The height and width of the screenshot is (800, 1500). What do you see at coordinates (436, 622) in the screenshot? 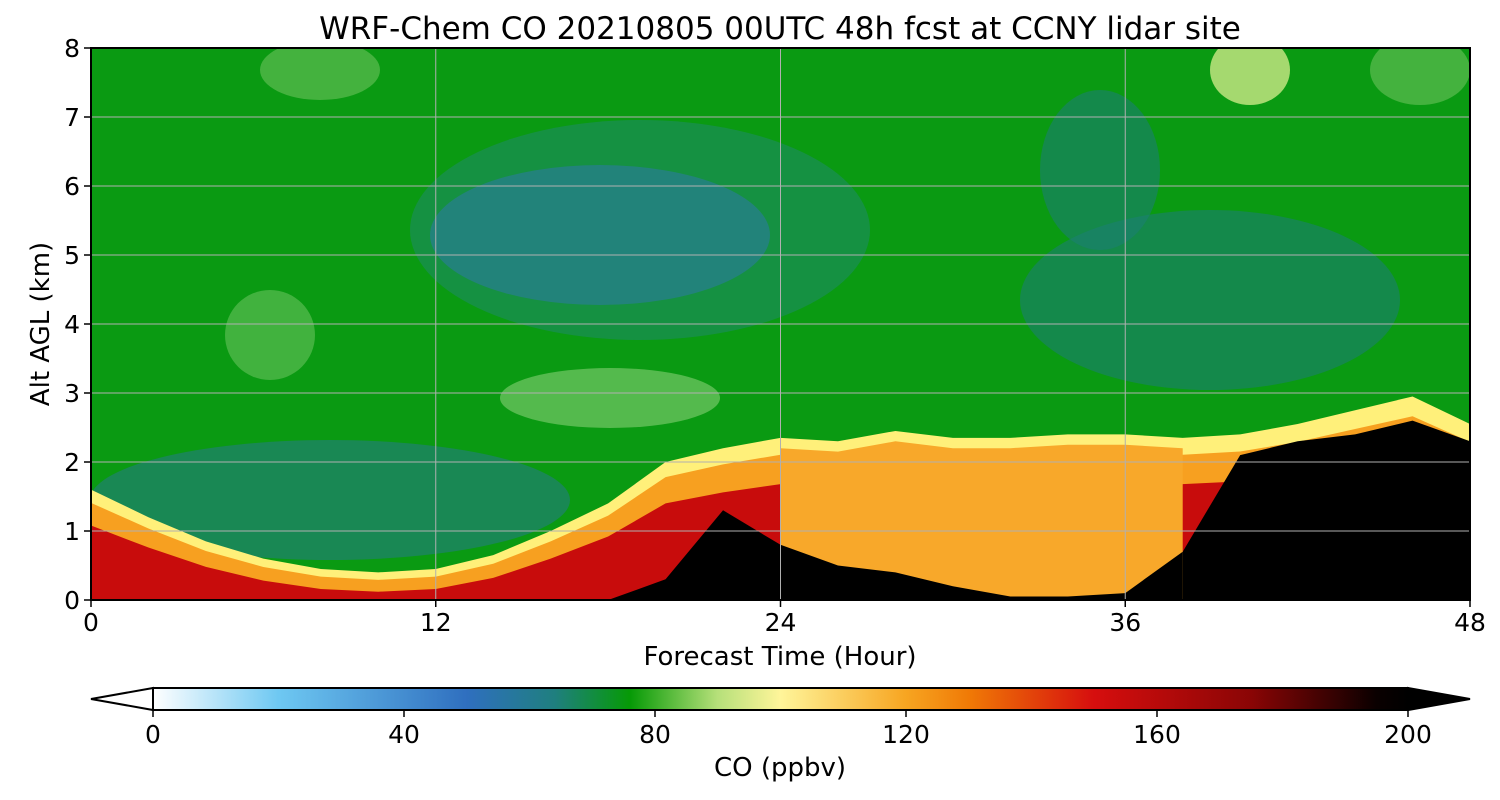
I see `x-tick-label-12: 12` at bounding box center [436, 622].